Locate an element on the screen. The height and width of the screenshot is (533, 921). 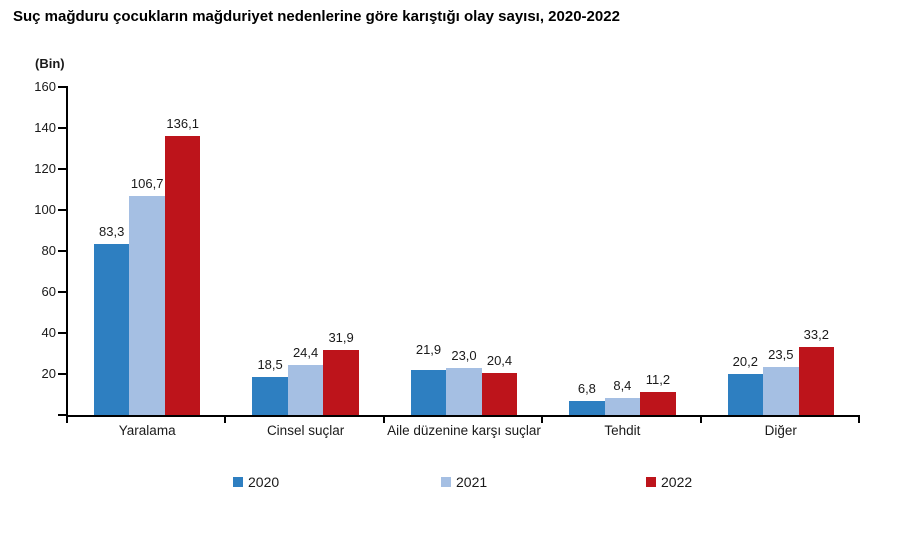
bar-value-label: 83,3 is located at coordinates (112, 232).